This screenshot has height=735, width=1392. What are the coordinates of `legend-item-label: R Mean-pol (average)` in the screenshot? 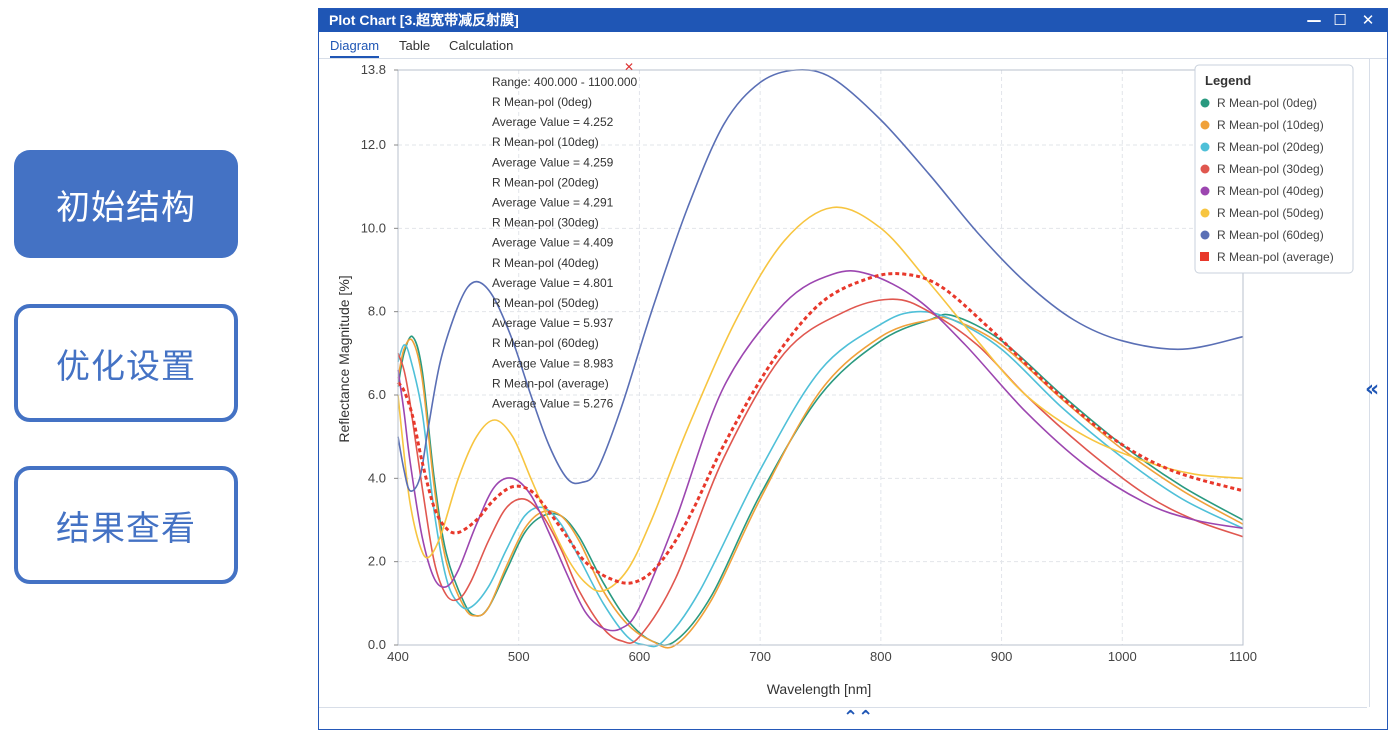 It's located at (1275, 257).